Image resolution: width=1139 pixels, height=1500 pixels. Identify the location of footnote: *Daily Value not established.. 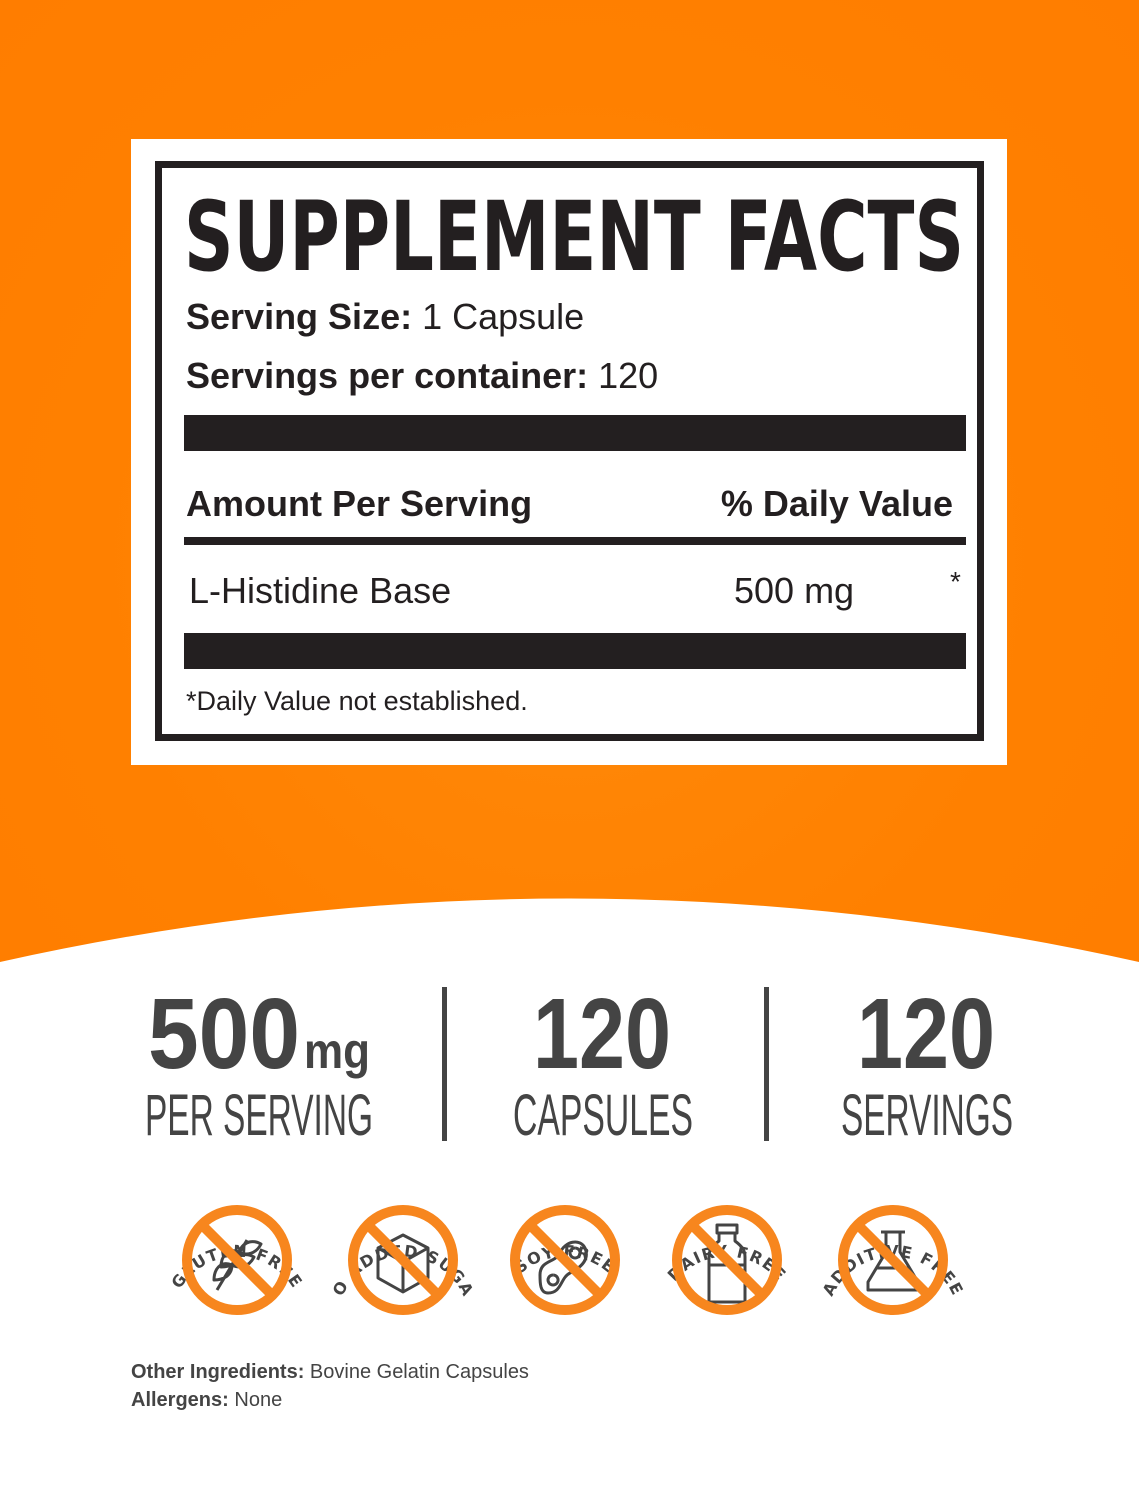
(357, 701).